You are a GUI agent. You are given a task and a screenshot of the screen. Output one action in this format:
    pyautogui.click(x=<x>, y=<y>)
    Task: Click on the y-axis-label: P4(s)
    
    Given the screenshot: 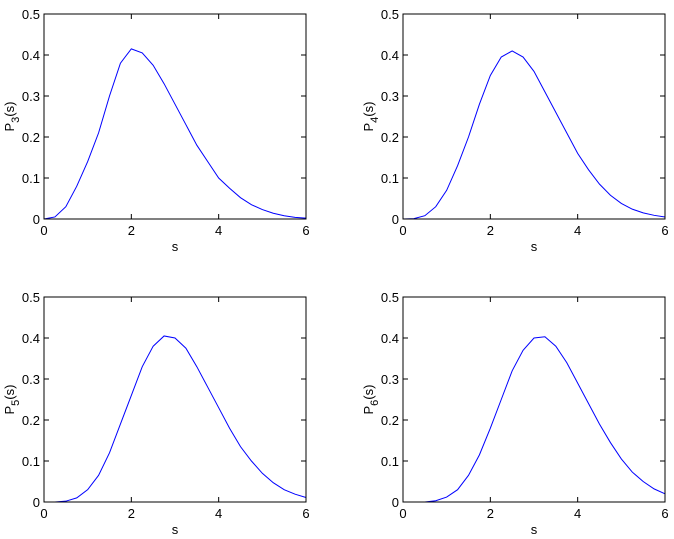 What is the action you would take?
    pyautogui.click(x=371, y=117)
    